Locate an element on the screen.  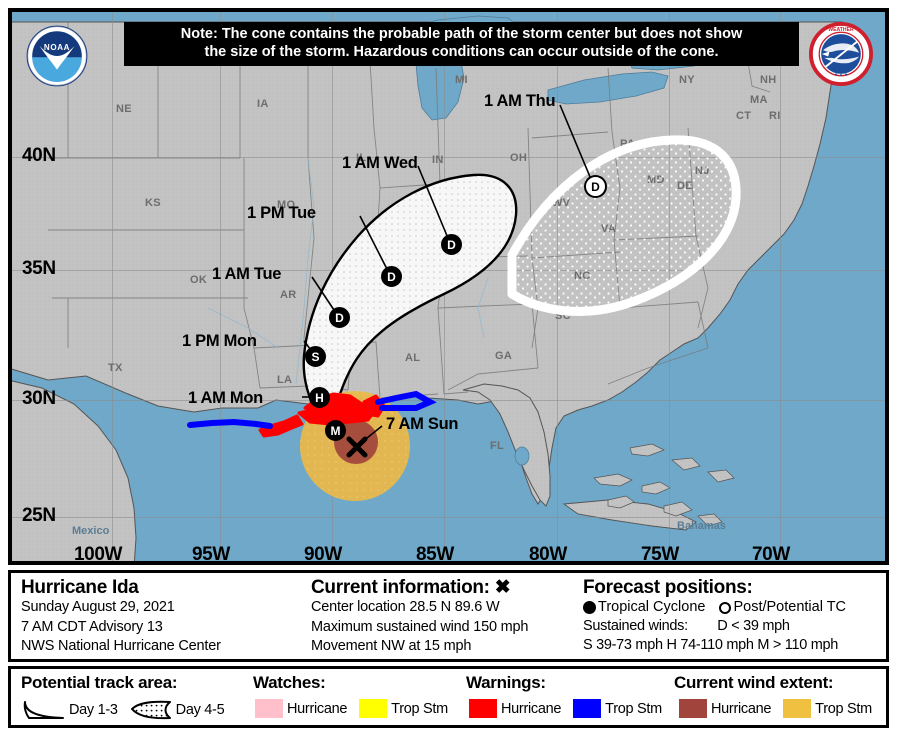
legend-track-row: Day 1-3 Day 4-5 is located at coordinates (129, 710).